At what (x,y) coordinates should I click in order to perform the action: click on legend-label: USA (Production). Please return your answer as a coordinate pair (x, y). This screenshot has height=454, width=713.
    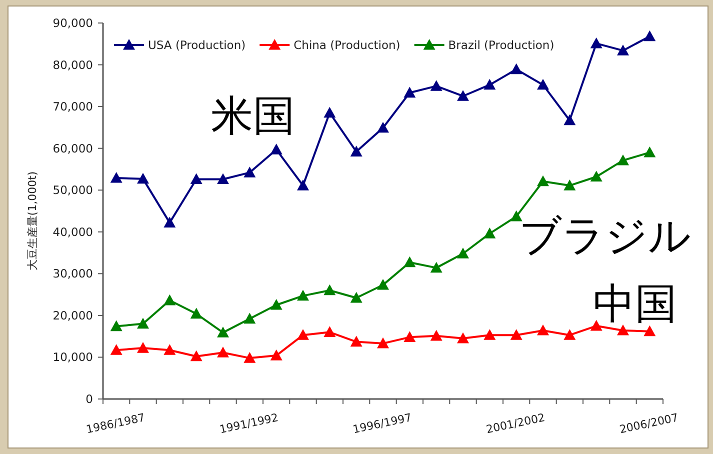
    Looking at the image, I should click on (197, 45).